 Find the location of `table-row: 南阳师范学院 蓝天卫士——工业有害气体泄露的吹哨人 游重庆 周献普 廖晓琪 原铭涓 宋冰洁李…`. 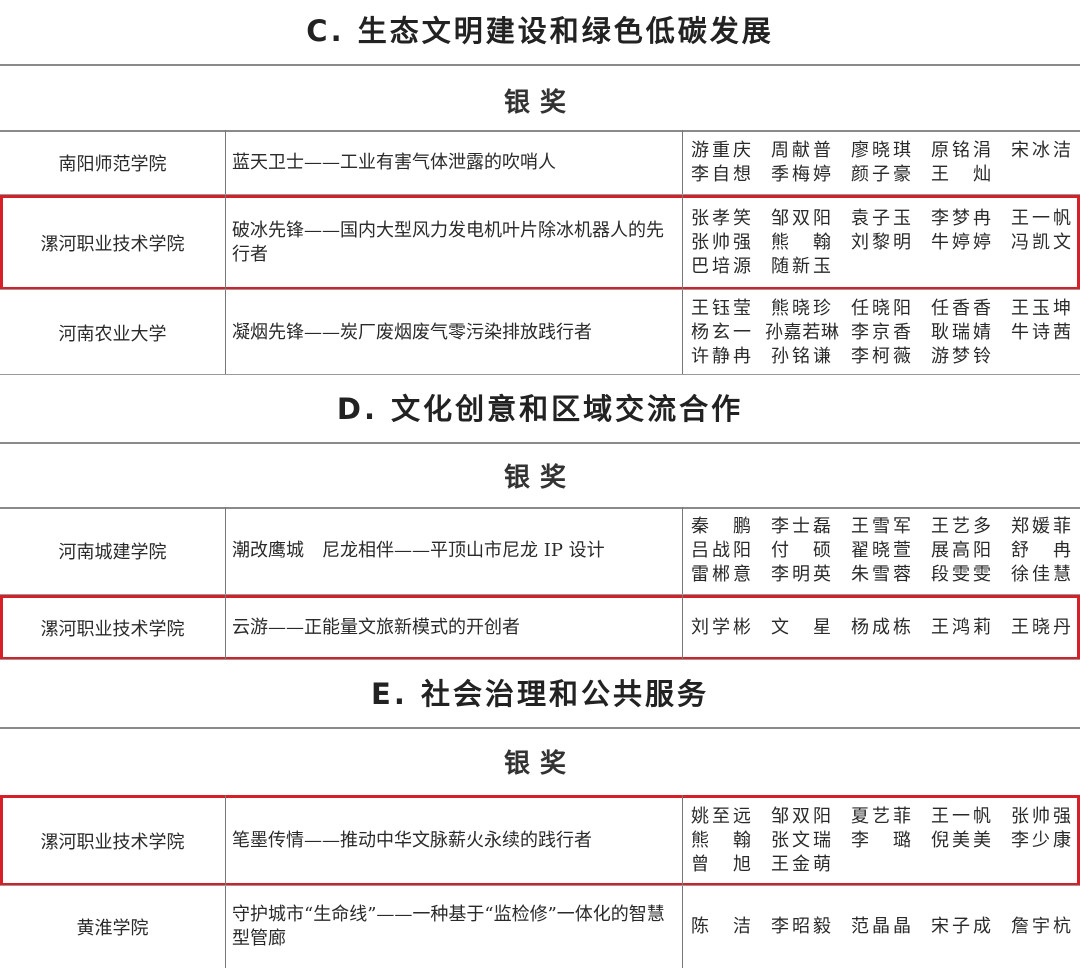

table-row: 南阳师范学院 蓝天卫士——工业有害气体泄露的吹哨人 游重庆 周献普 廖晓琪 原铭涓 宋冰洁李… is located at coordinates (540, 162).